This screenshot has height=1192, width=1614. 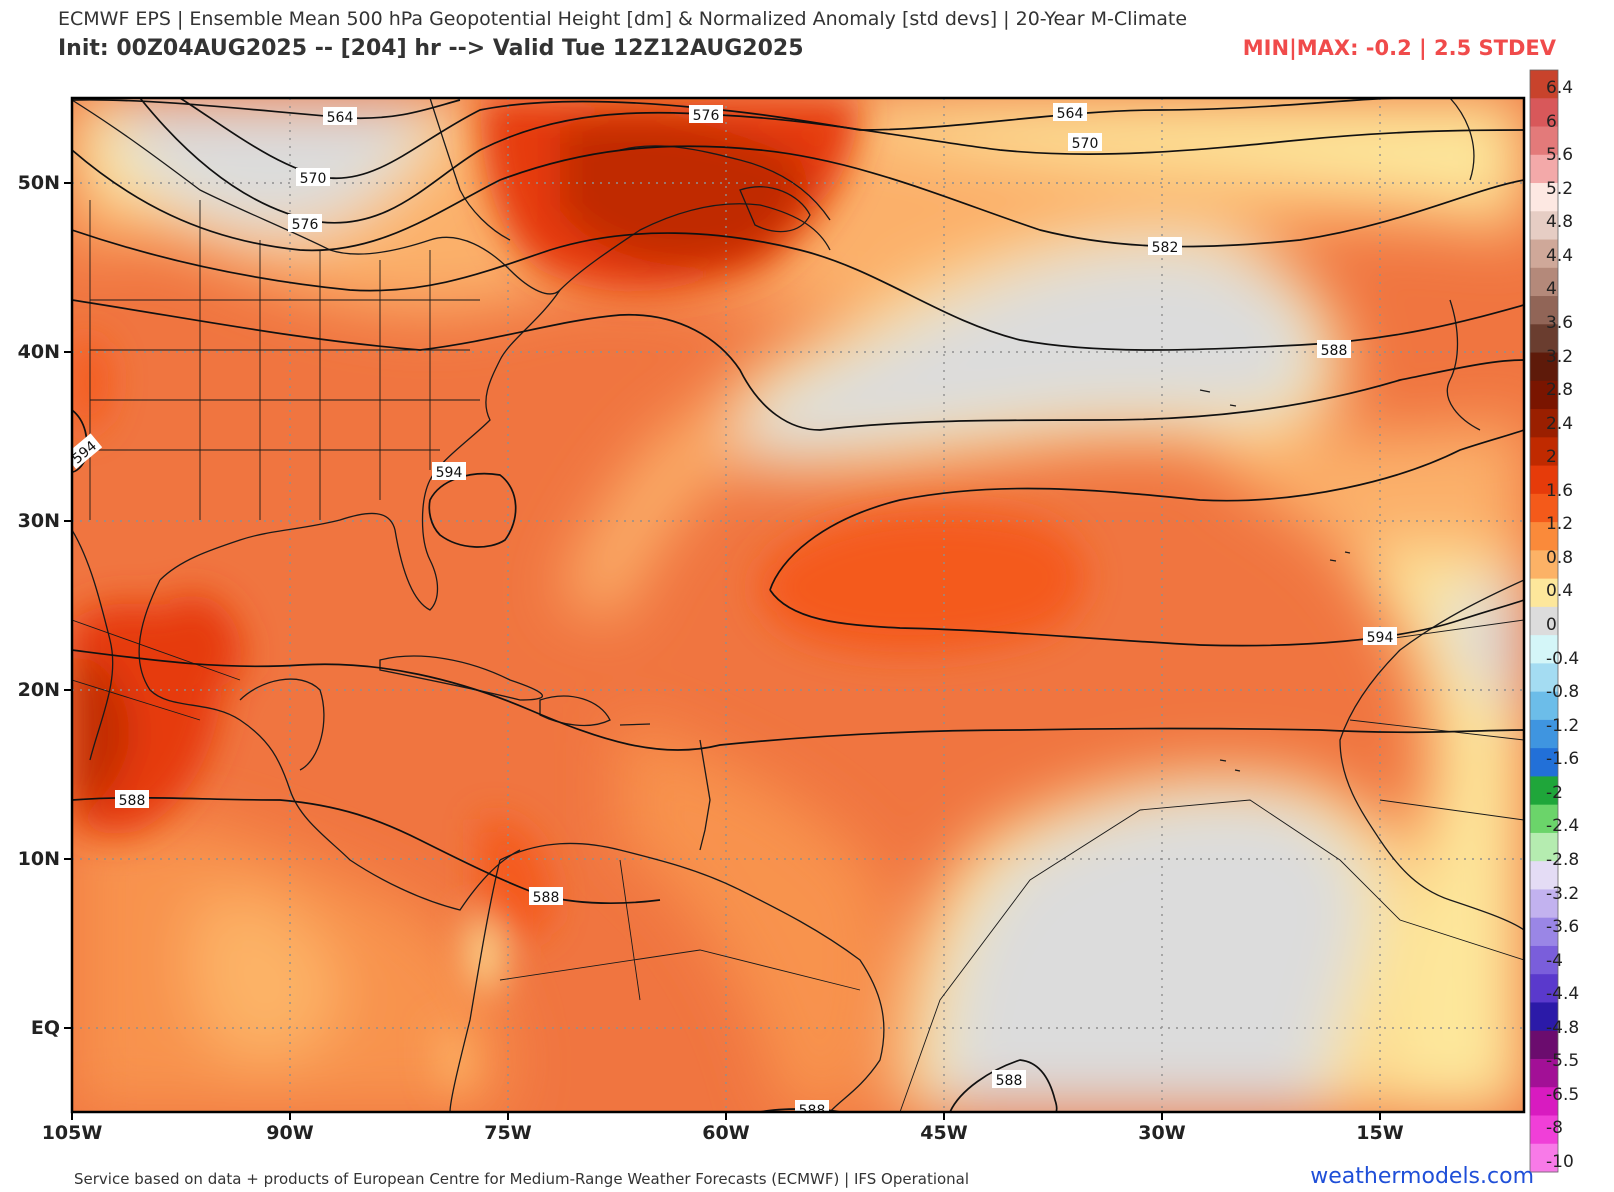 I want to click on colorbar-tick-label: 1.6, so click(x=1560, y=490).